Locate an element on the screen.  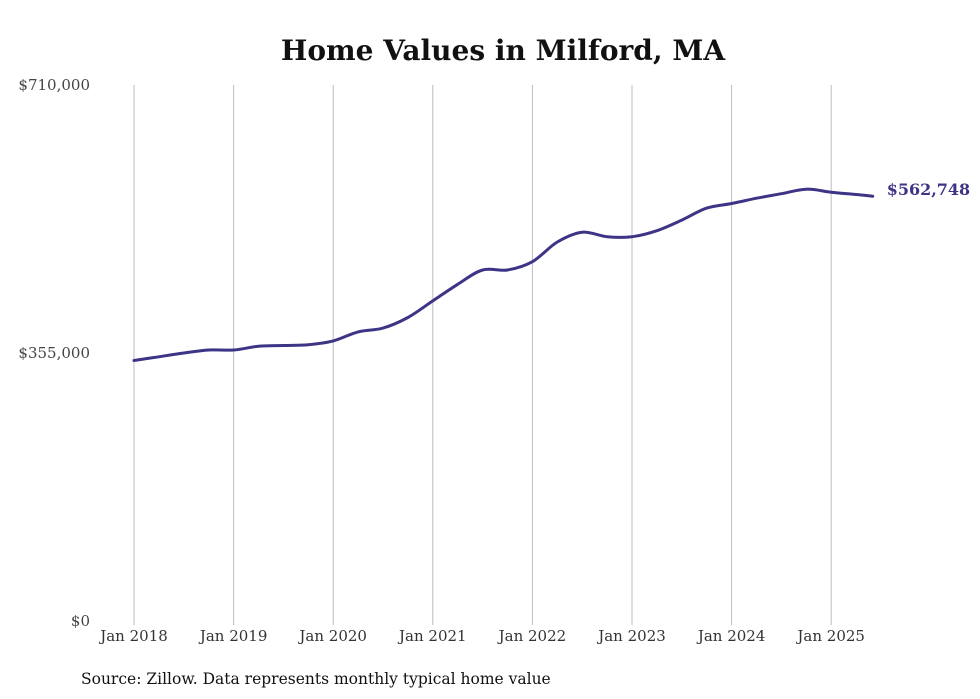
y-tick-label: $355,000 is located at coordinates (54, 353).